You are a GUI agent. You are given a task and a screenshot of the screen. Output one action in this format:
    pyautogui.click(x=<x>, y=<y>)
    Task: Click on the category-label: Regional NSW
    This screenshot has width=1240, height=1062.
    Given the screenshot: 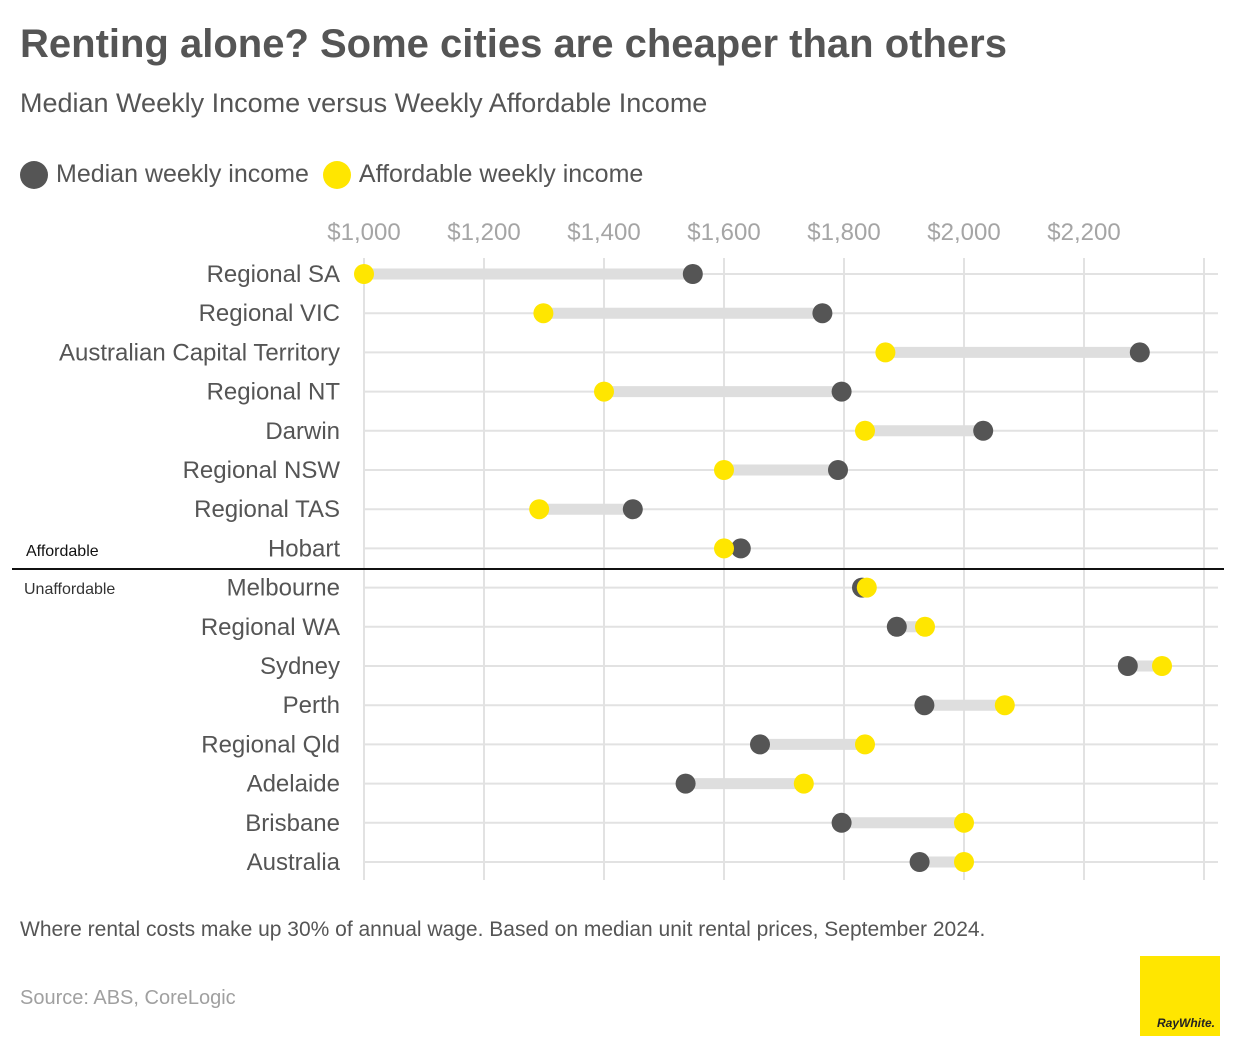 What is the action you would take?
    pyautogui.click(x=262, y=470)
    